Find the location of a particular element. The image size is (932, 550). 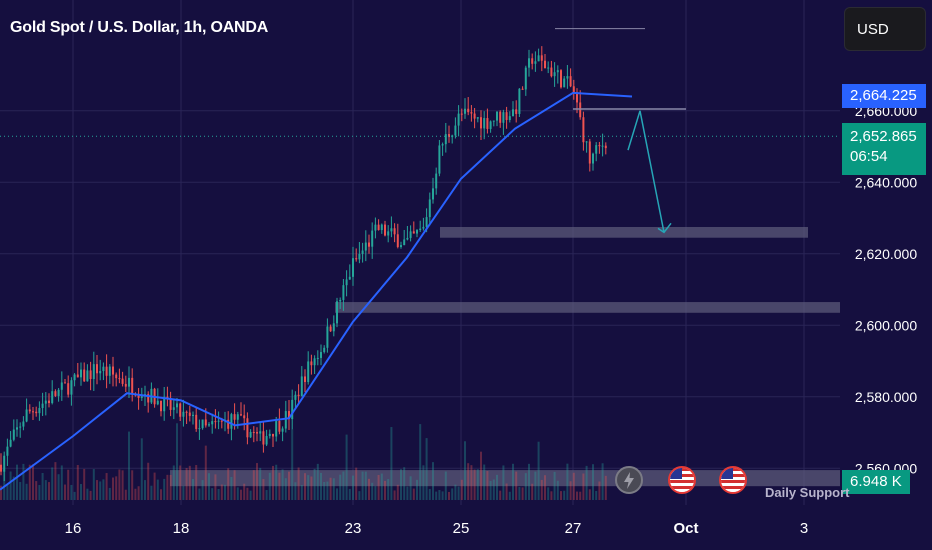

currency-button: USD is located at coordinates (885, 29).